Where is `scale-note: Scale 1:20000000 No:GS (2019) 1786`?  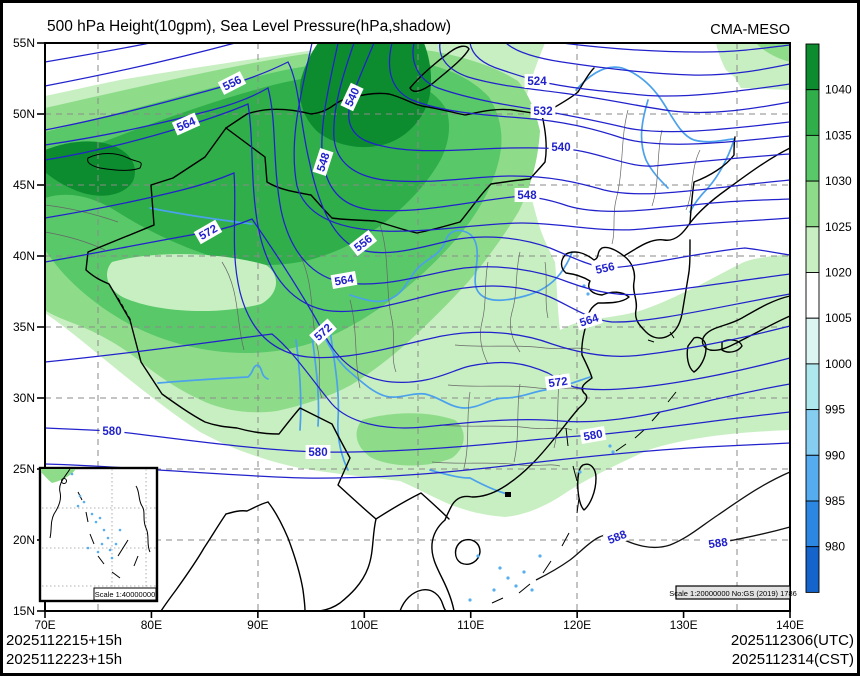
scale-note: Scale 1:20000000 No:GS (2019) 1786 is located at coordinates (733, 593).